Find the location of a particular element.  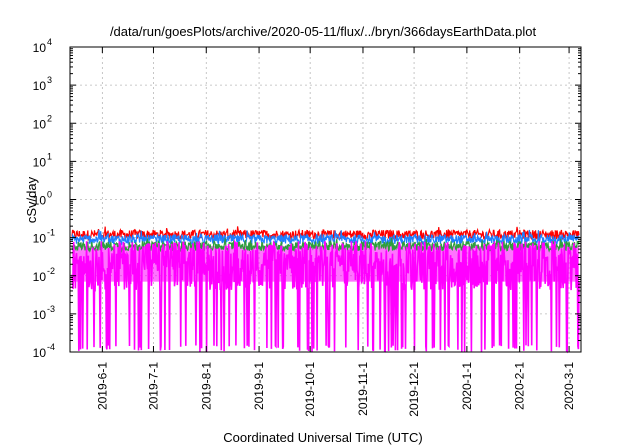

series-line is located at coordinates (325, 234).